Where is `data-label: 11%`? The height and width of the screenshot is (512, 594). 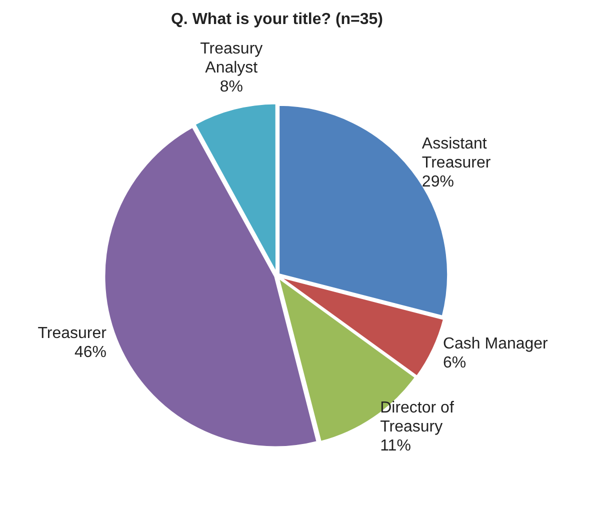 data-label: 11% is located at coordinates (395, 446).